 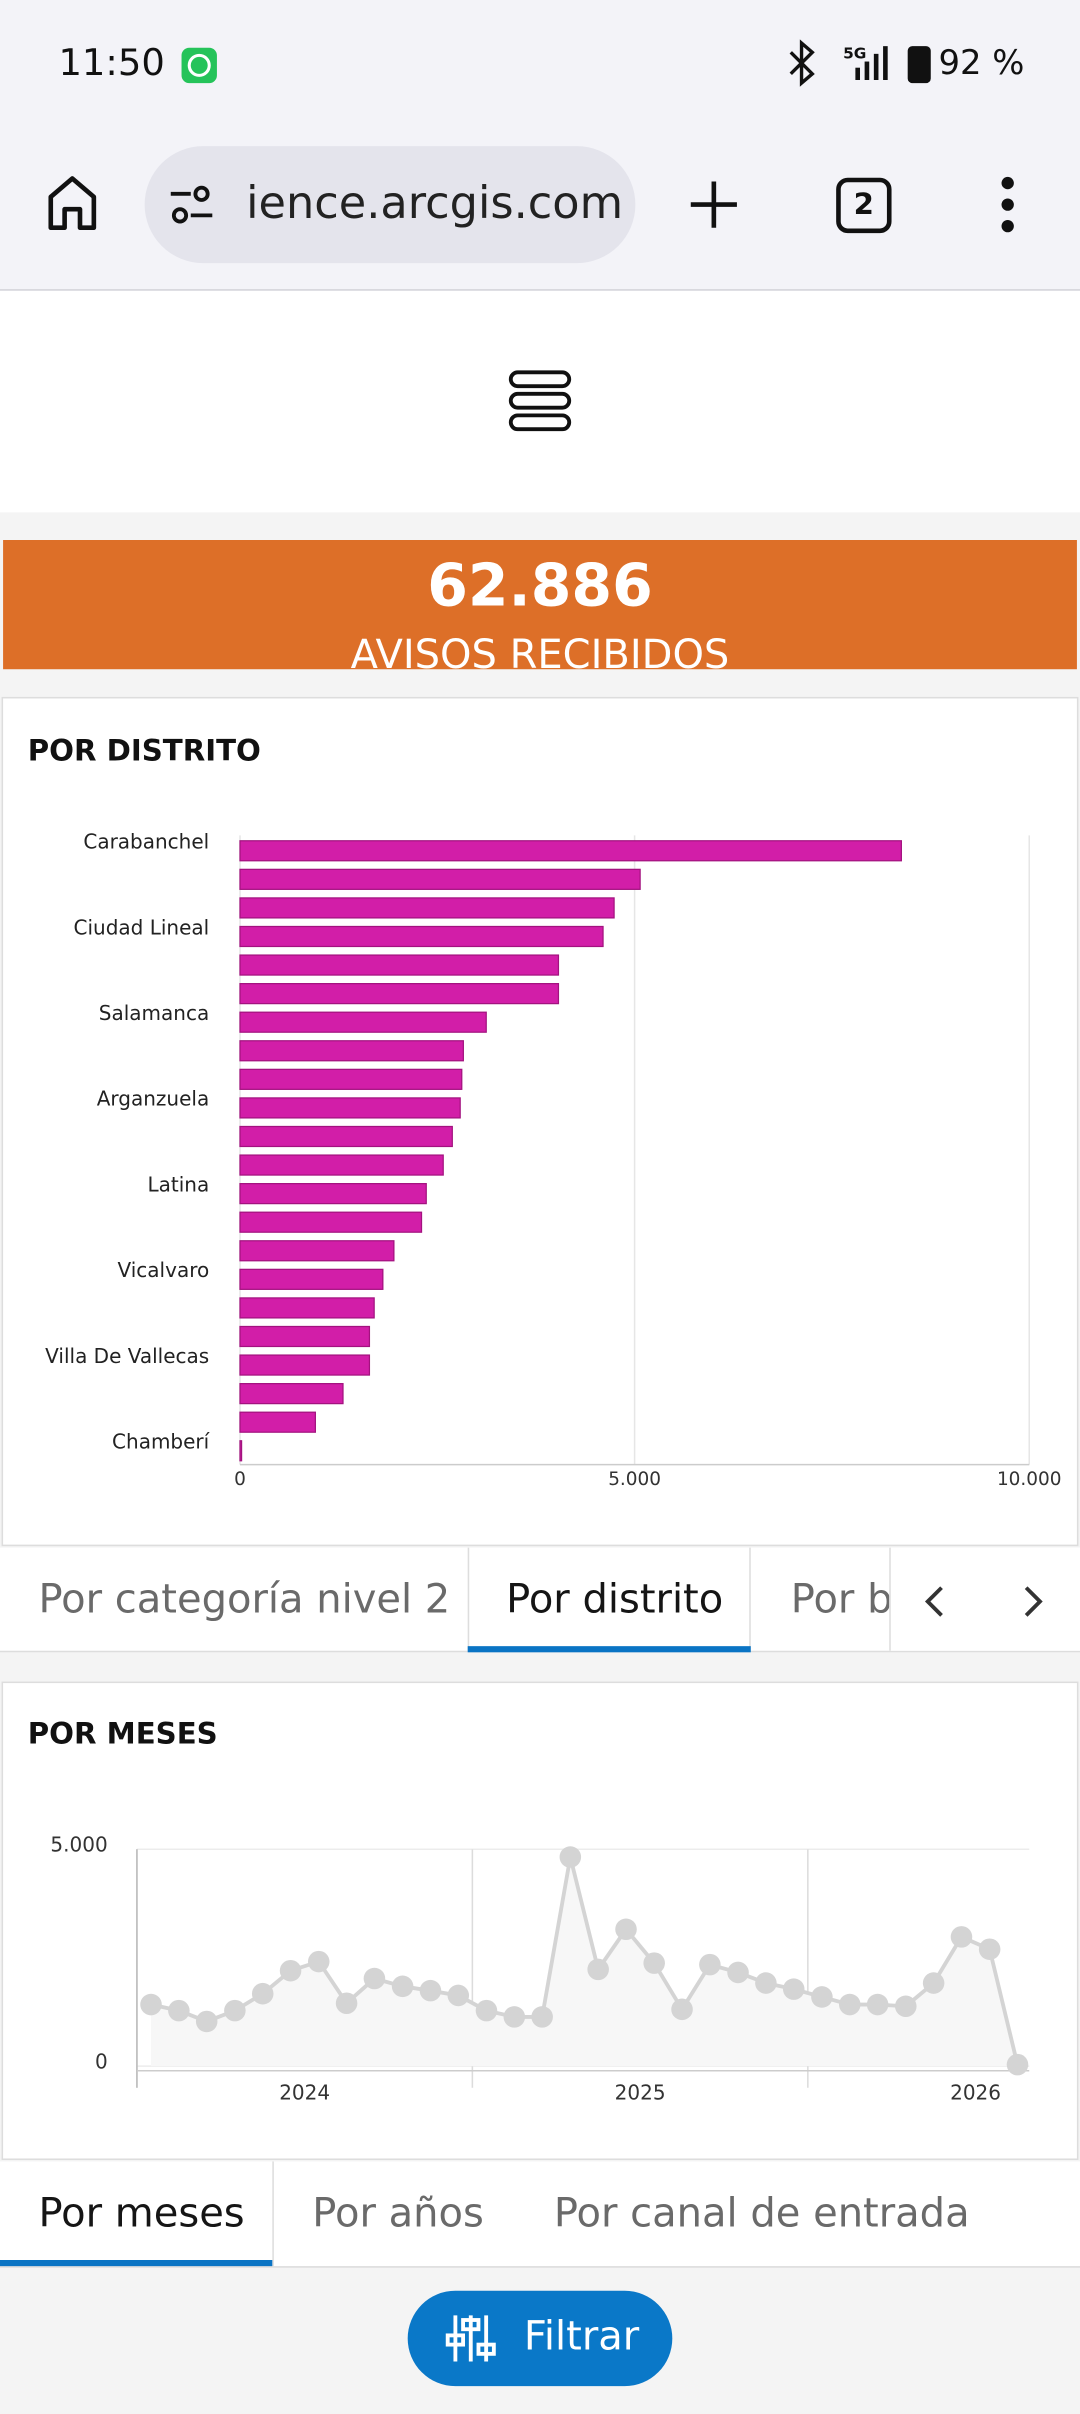 I want to click on whatsapp-glyph, so click(x=199, y=65).